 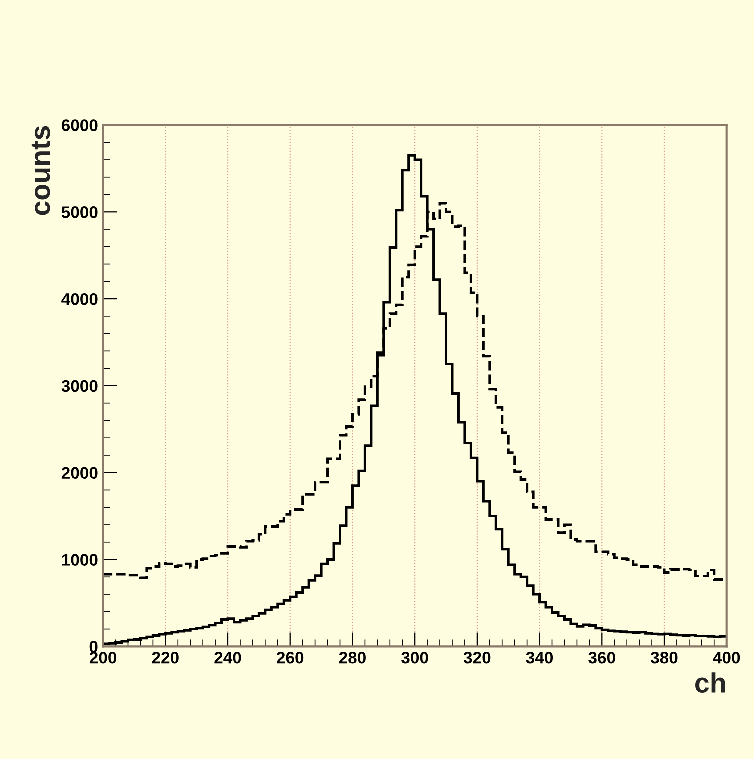 I want to click on x-tick-label: 340, so click(x=540, y=658).